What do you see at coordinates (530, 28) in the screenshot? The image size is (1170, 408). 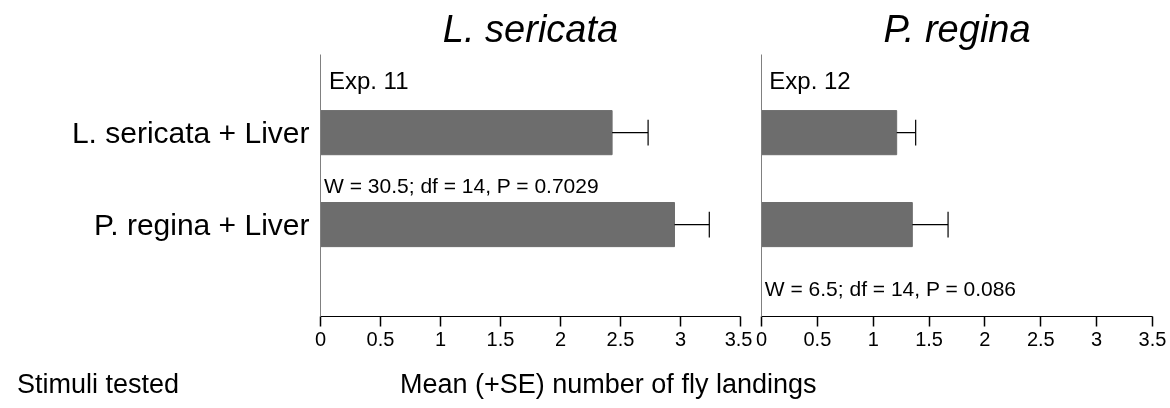 I see `chart-title: L. sericata` at bounding box center [530, 28].